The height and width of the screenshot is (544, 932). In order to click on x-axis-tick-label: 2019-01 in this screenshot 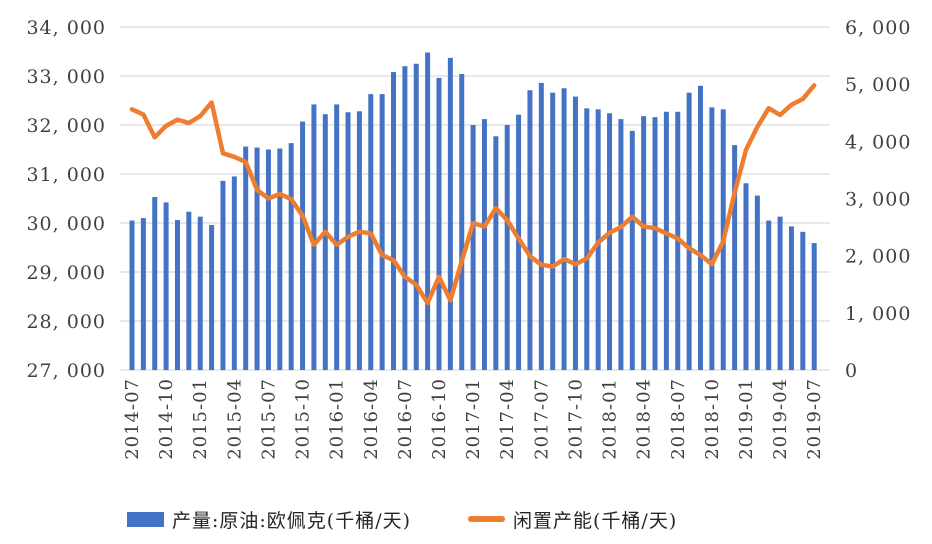, I will do `click(746, 419)`.